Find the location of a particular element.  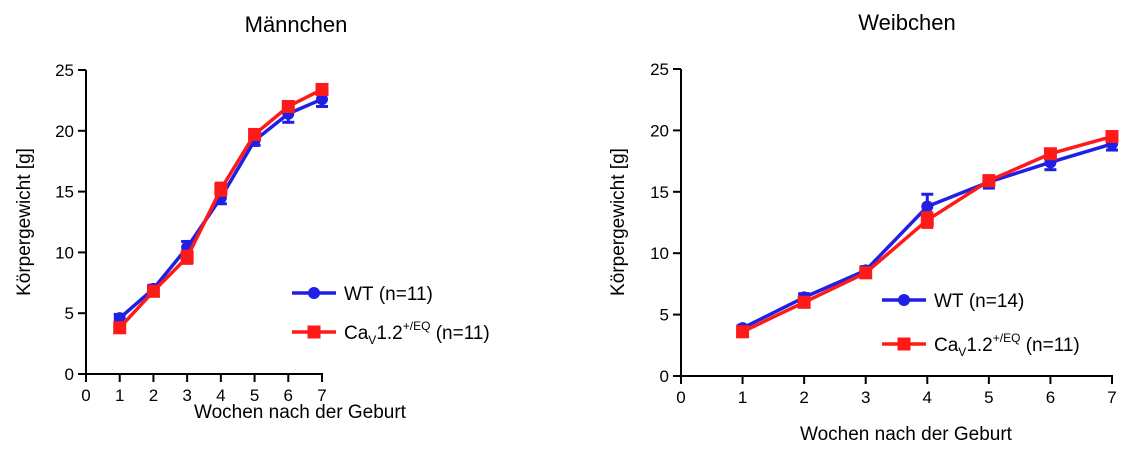

legend-label: WT (n=14) is located at coordinates (979, 301).